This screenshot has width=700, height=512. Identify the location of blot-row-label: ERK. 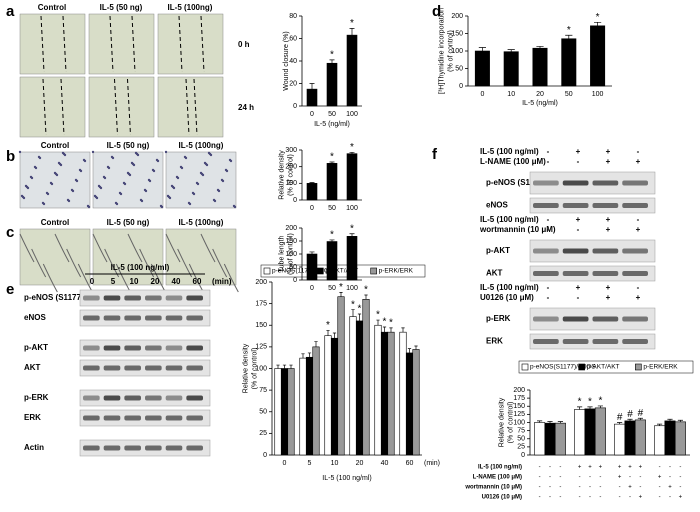
(494, 341).